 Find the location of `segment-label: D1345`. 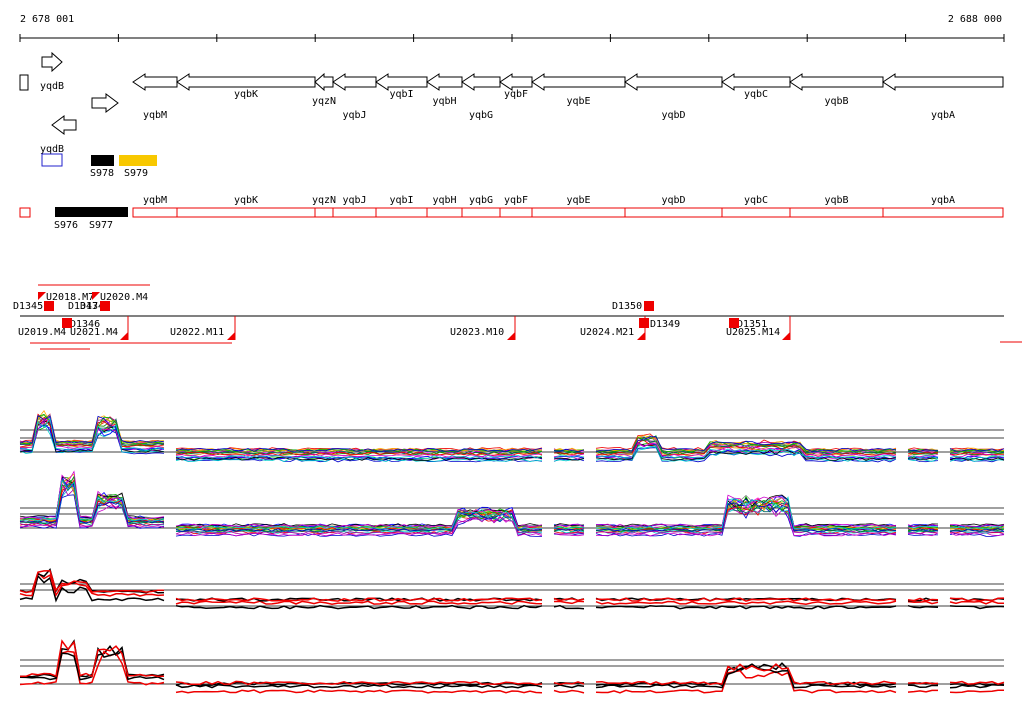

segment-label: D1345 is located at coordinates (28, 306).